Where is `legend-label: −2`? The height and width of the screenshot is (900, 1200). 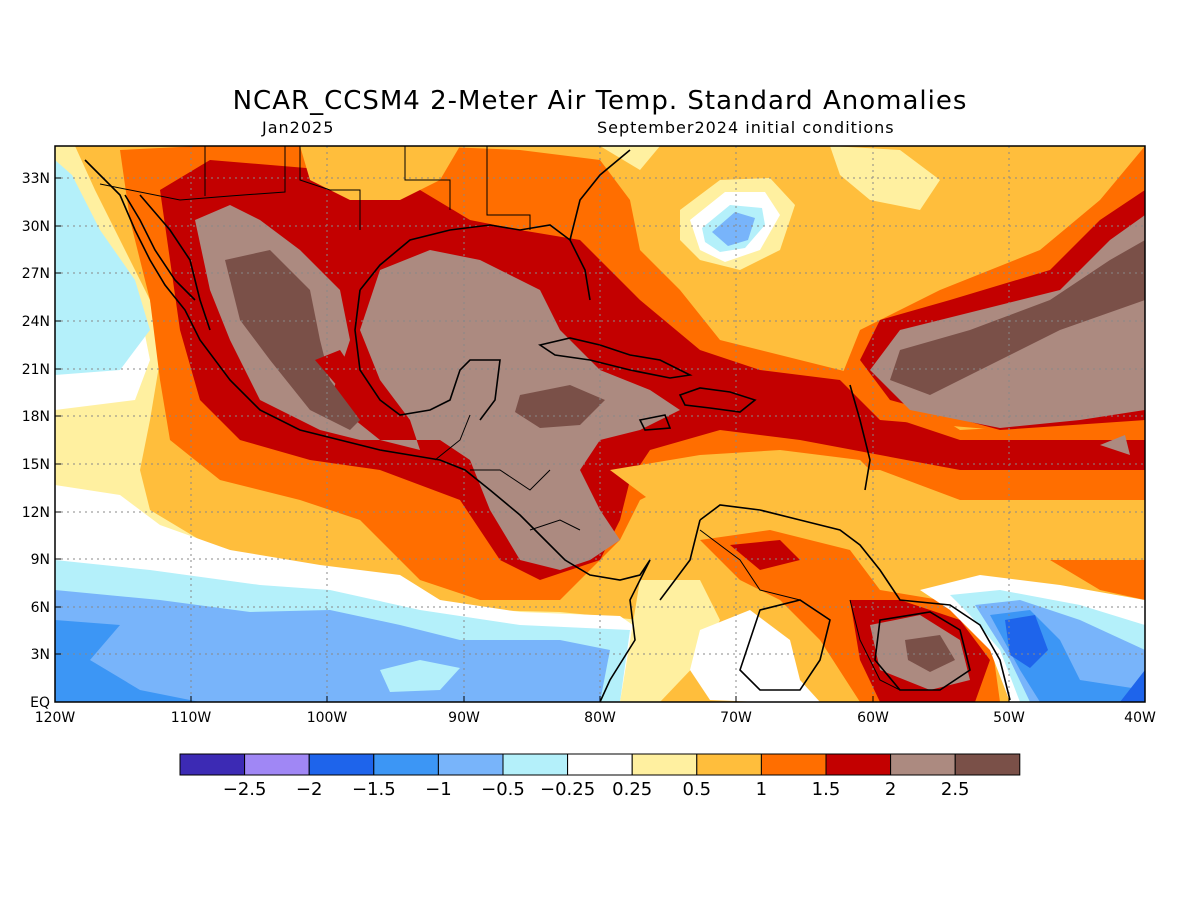
legend-label: −2 is located at coordinates (309, 789).